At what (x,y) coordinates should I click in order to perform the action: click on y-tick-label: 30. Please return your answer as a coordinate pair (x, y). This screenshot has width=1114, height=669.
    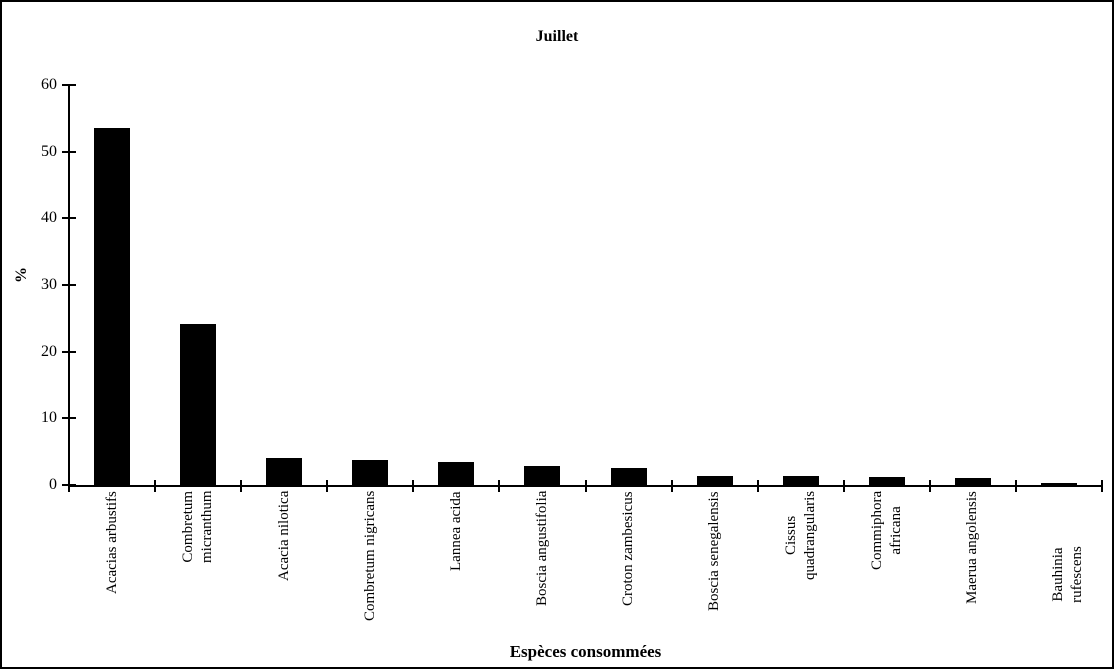
    Looking at the image, I should click on (49, 284).